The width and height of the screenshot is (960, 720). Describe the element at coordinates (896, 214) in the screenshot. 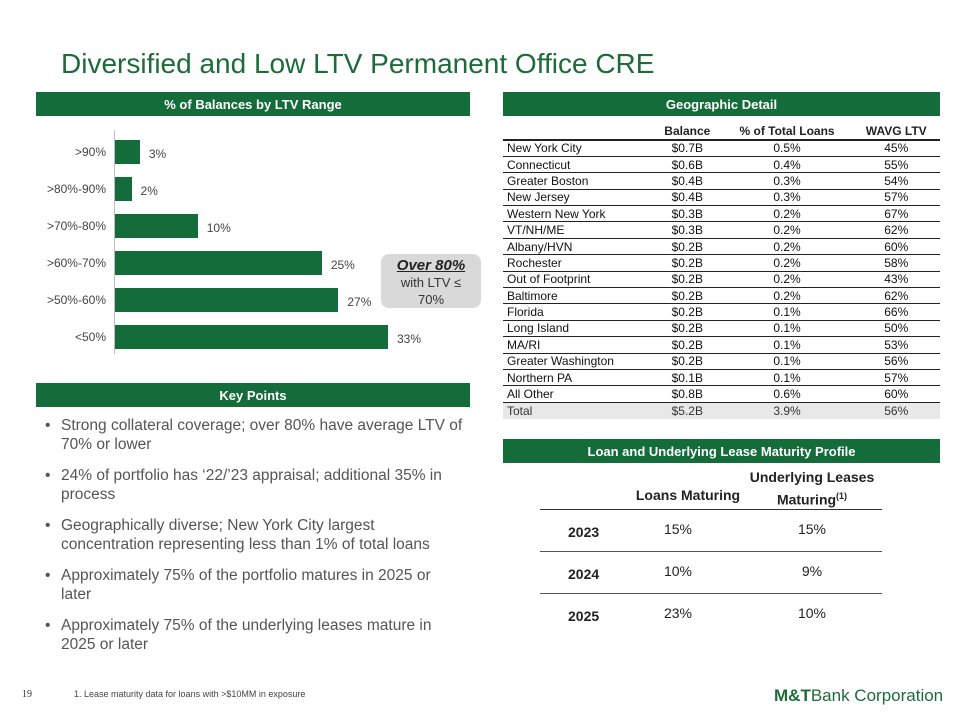

I see `geo-ltv-cell: 67%` at that location.